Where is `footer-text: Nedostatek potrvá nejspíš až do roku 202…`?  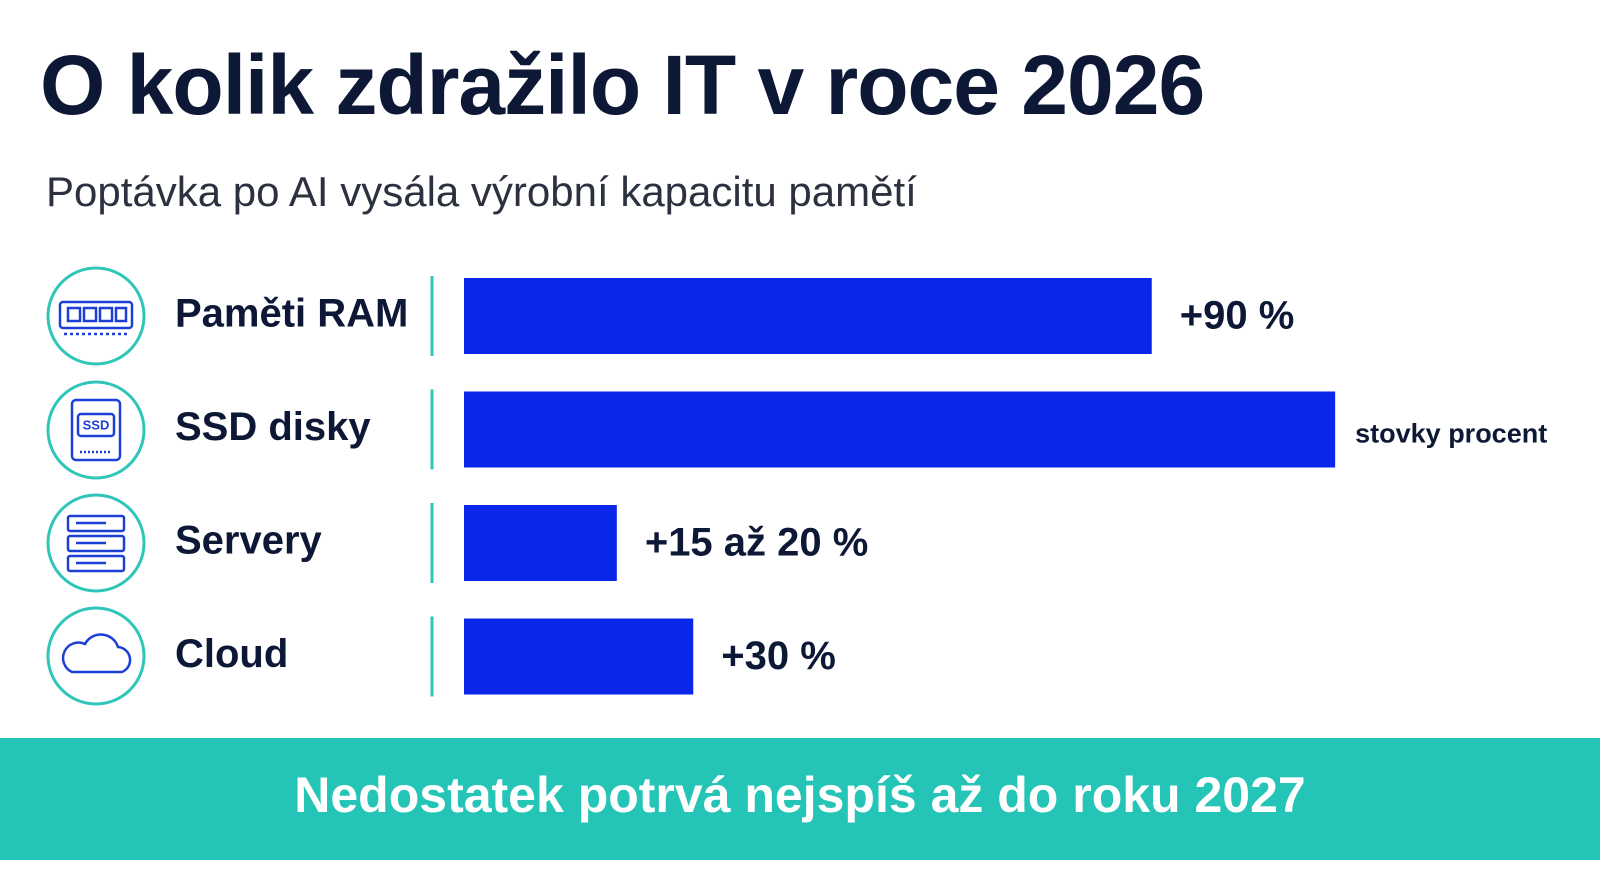
footer-text: Nedostatek potrvá nejspíš až do roku 202… is located at coordinates (799, 795).